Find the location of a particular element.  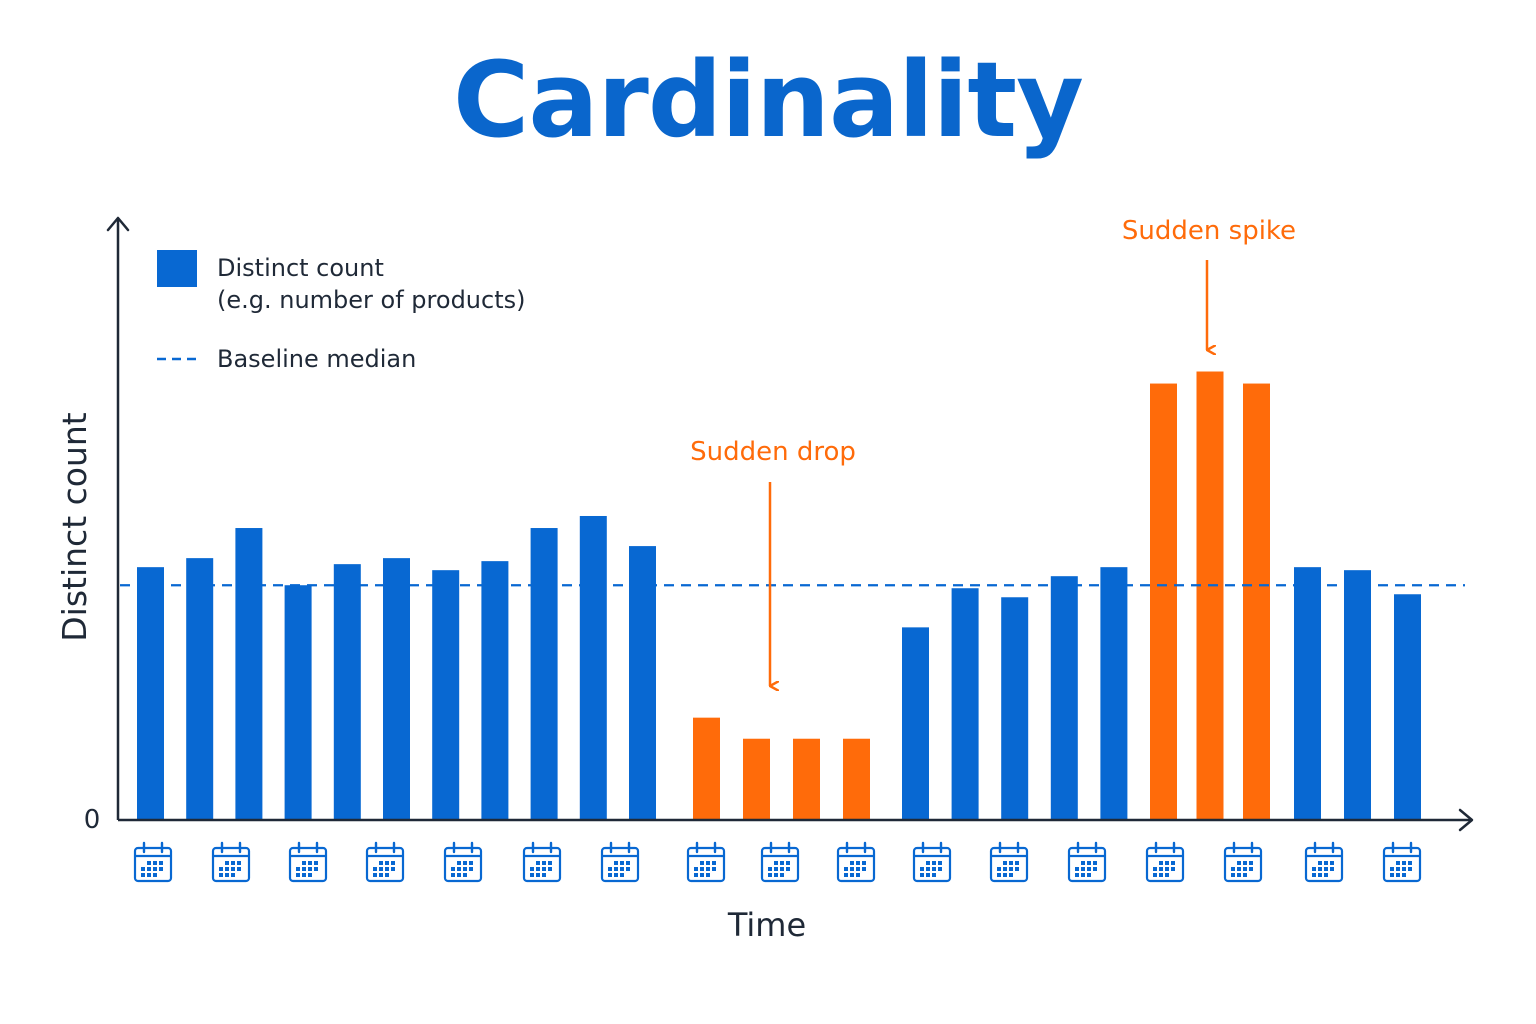

x-axis-label: Time is located at coordinates (766, 925).